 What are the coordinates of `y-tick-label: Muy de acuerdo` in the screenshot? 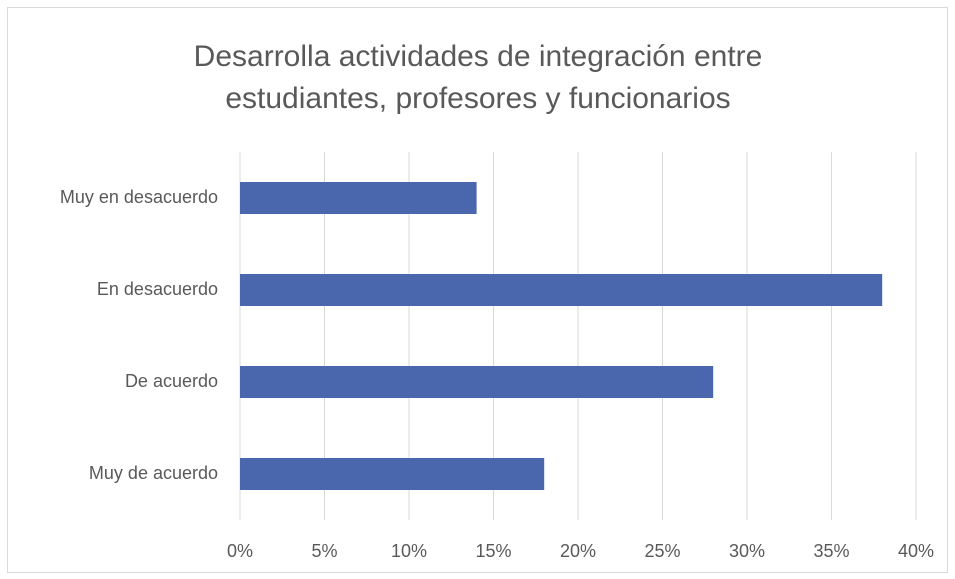 It's located at (153, 473).